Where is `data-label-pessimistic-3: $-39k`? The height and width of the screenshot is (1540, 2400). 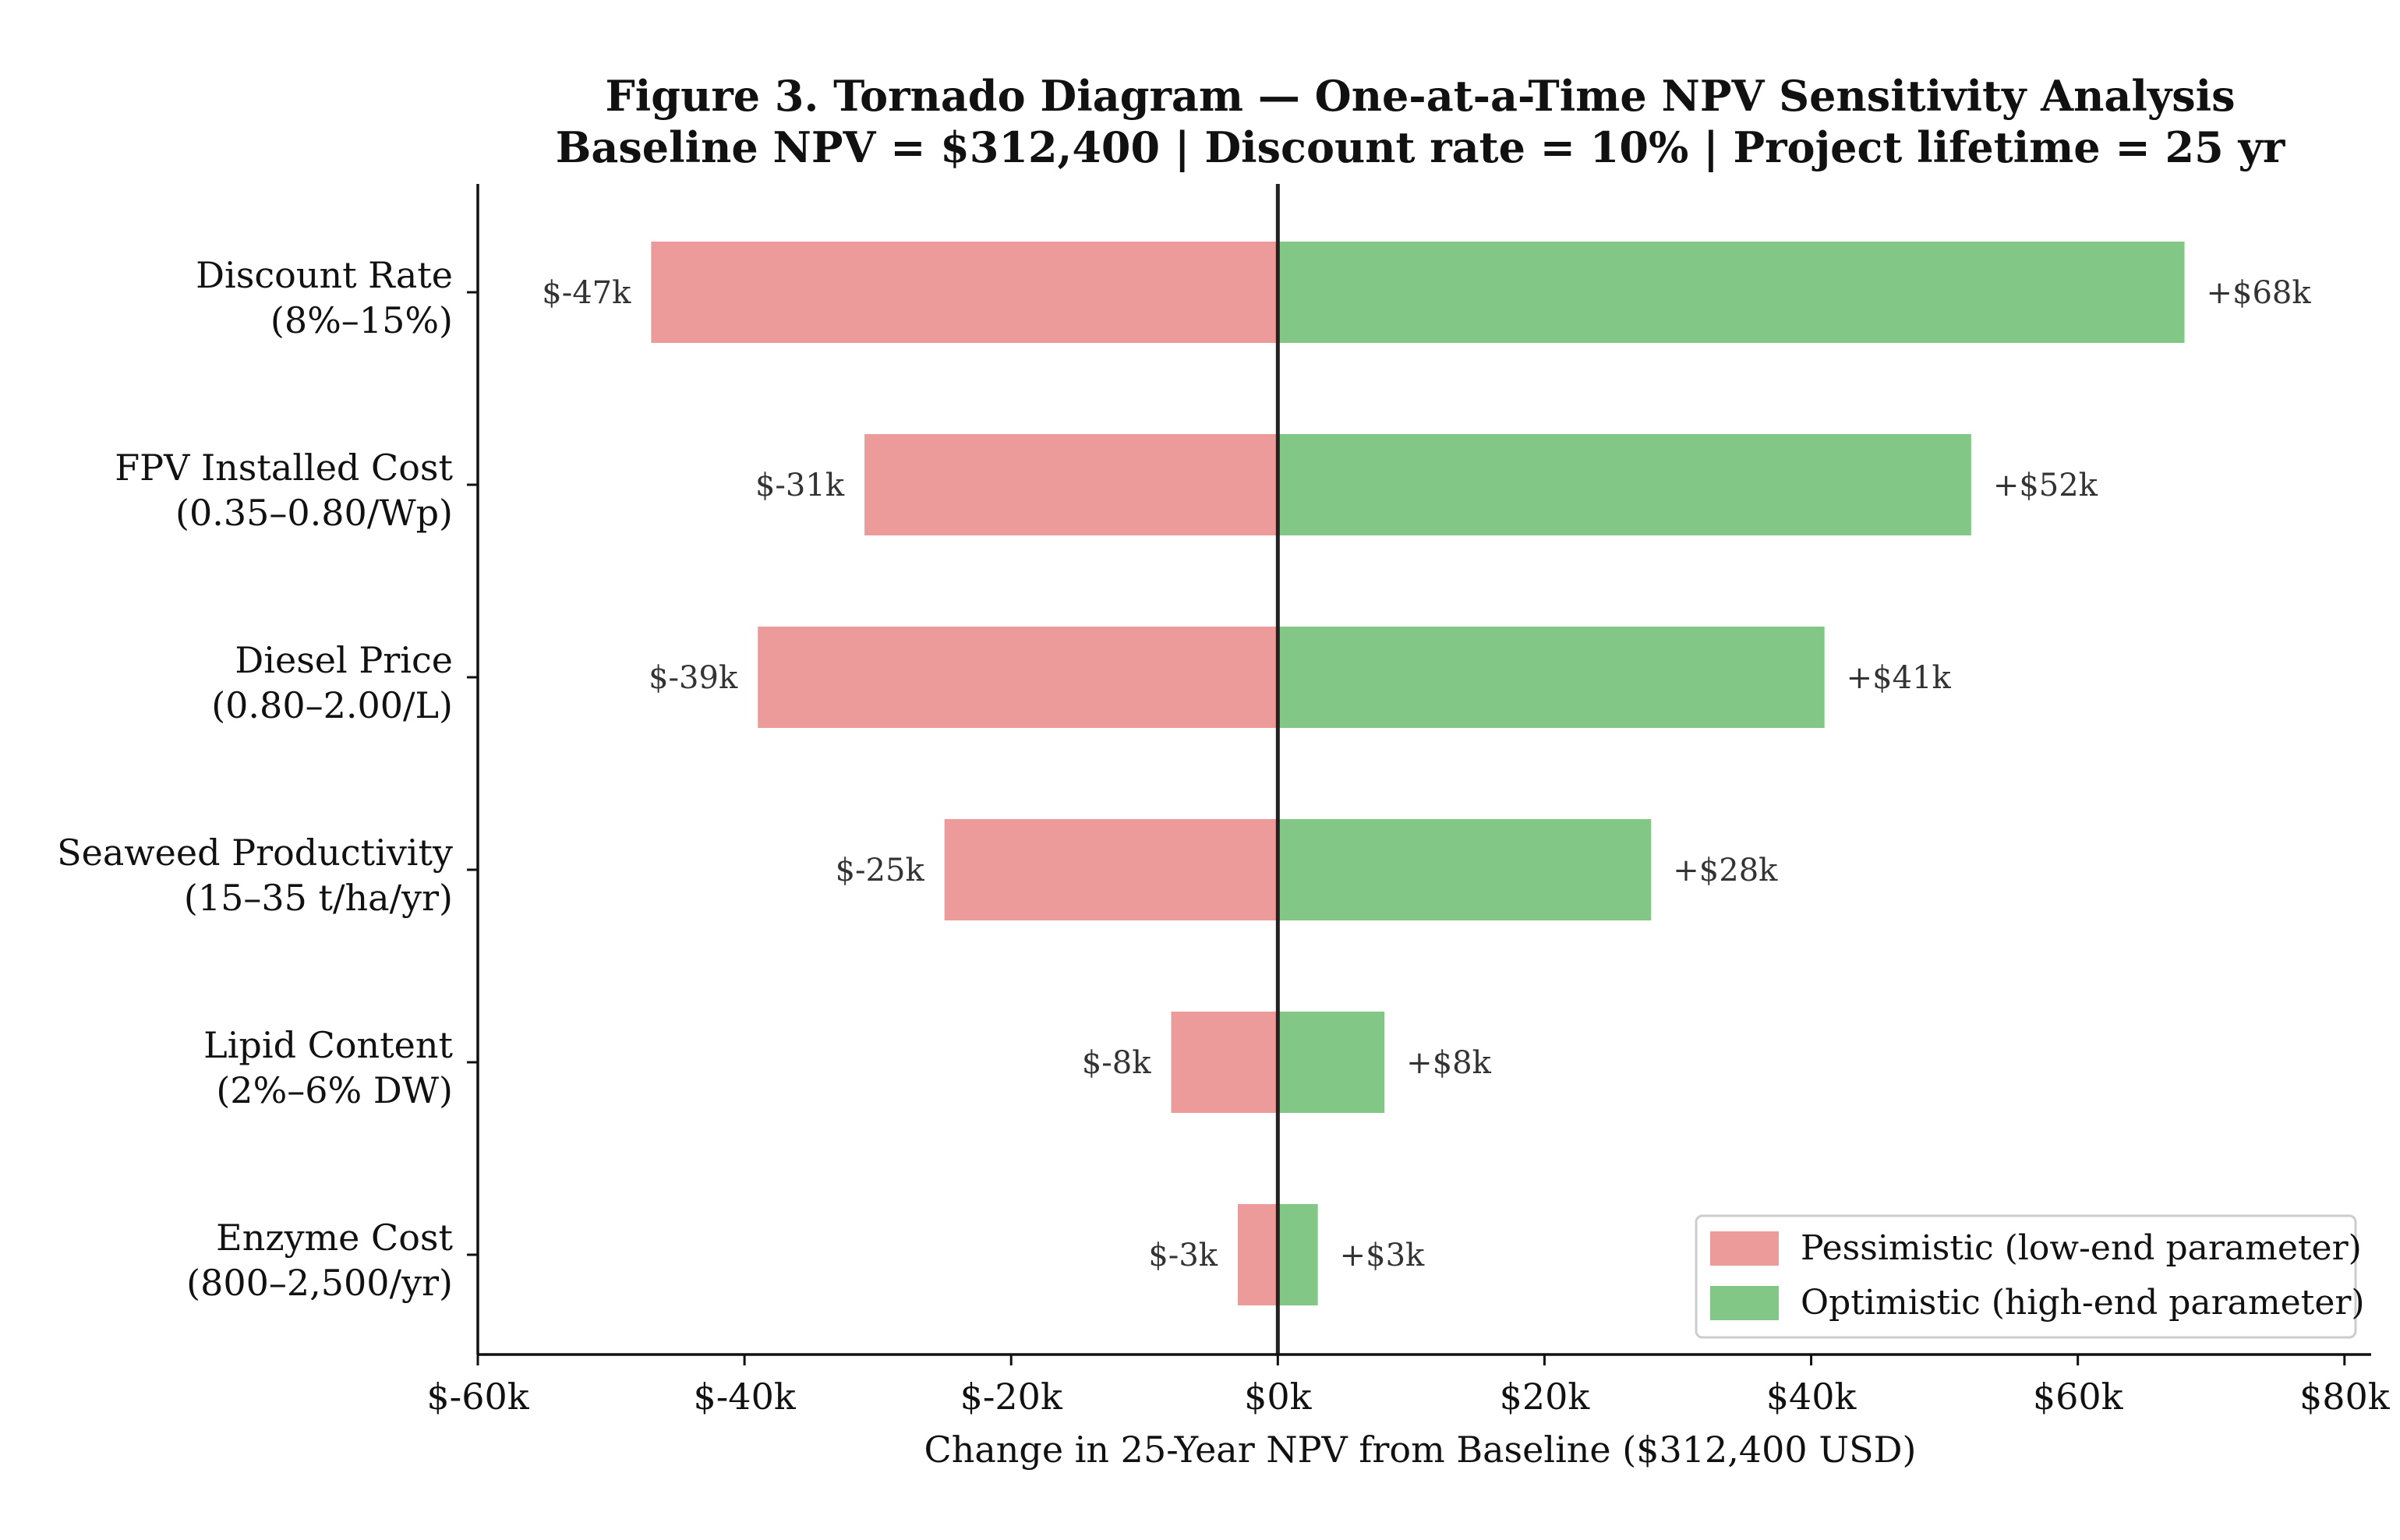 data-label-pessimistic-3: $-39k is located at coordinates (693, 678).